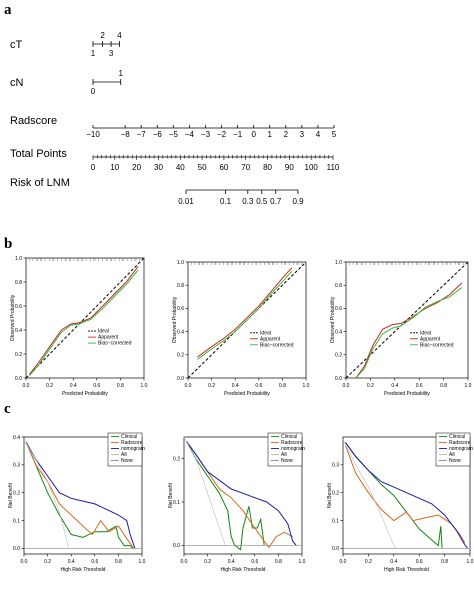 This screenshot has width=474, height=589. I want to click on tick-label-total-points: 60, so click(223, 167).